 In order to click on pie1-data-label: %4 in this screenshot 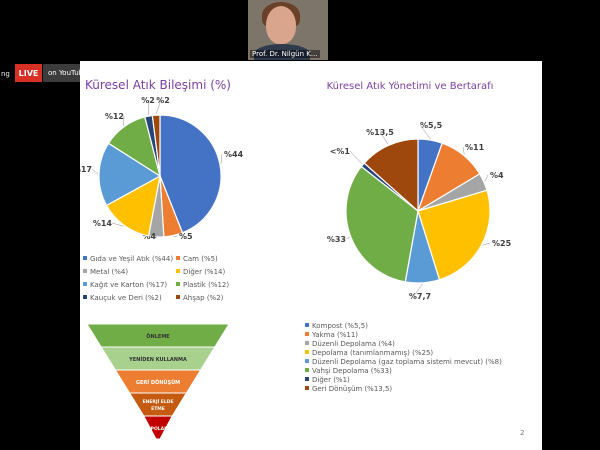, I will do `click(149, 236)`.